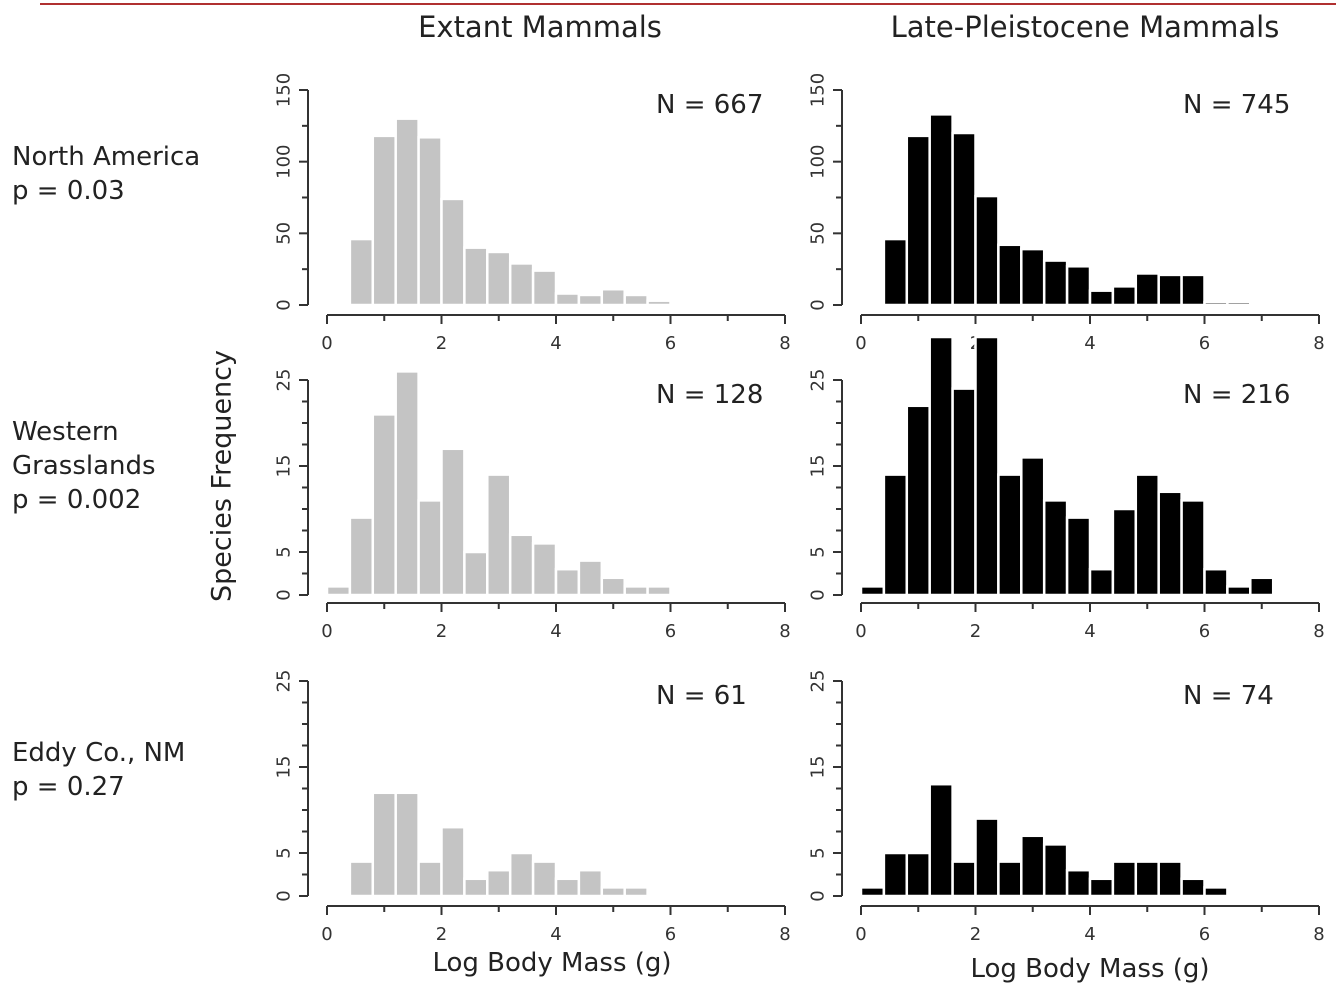 This screenshot has width=1336, height=985. Describe the element at coordinates (532, 505) in the screenshot. I see `panel-western-grasslands-extant-mammals: 0 2 4 6 8 0 5 15 25 N = 128` at that location.